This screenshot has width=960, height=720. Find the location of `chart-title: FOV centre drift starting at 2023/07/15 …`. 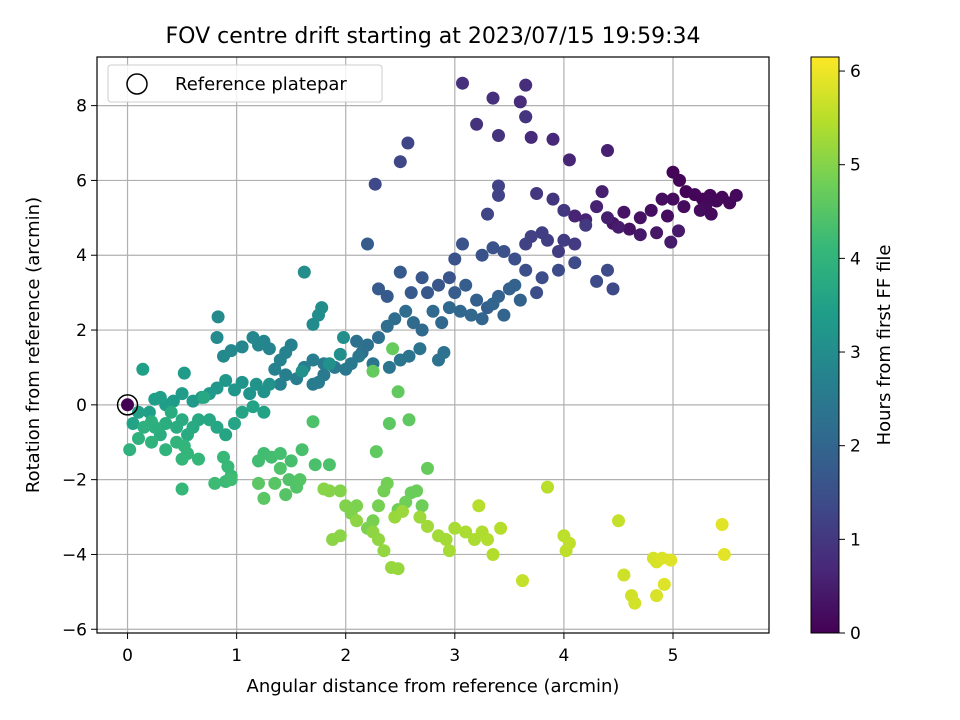

chart-title: FOV centre drift starting at 2023/07/15 … is located at coordinates (433, 36).